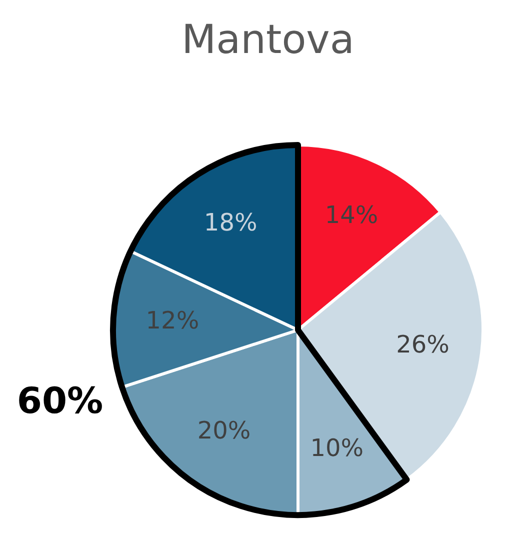 Image resolution: width=518 pixels, height=539 pixels. I want to click on data-label: 18%, so click(231, 222).